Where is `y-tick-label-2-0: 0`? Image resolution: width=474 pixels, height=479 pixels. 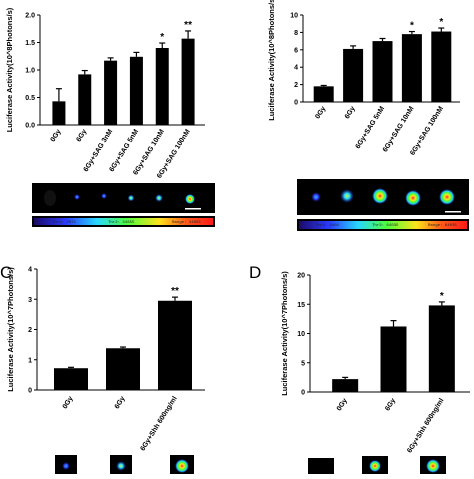
y-tick-label-2-0: 0 is located at coordinates (30, 391).